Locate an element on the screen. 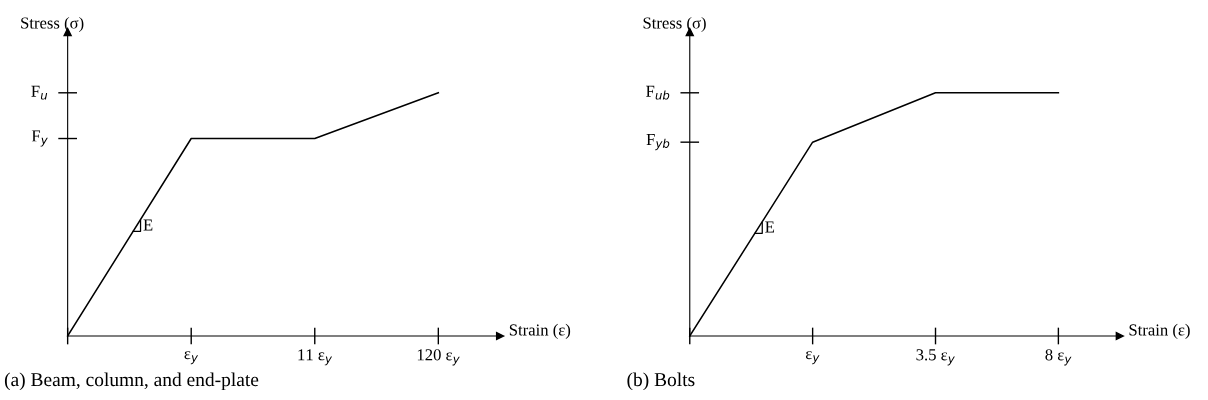 The image size is (1208, 400). text: (b) Bolts is located at coordinates (661, 381).